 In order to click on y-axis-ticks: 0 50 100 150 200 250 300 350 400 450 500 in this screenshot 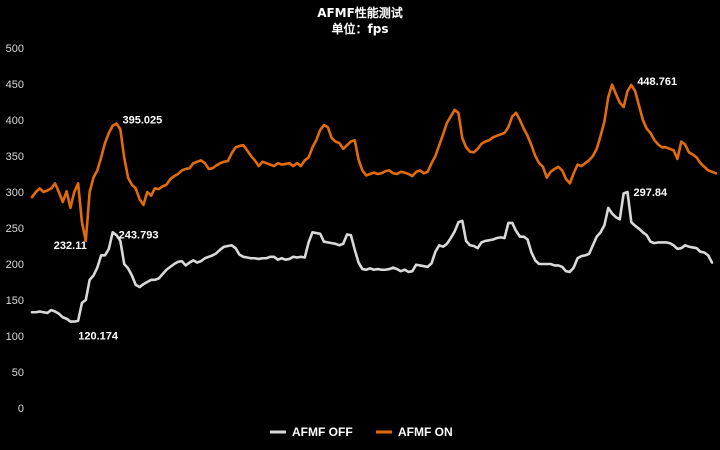, I will do `click(15, 229)`.